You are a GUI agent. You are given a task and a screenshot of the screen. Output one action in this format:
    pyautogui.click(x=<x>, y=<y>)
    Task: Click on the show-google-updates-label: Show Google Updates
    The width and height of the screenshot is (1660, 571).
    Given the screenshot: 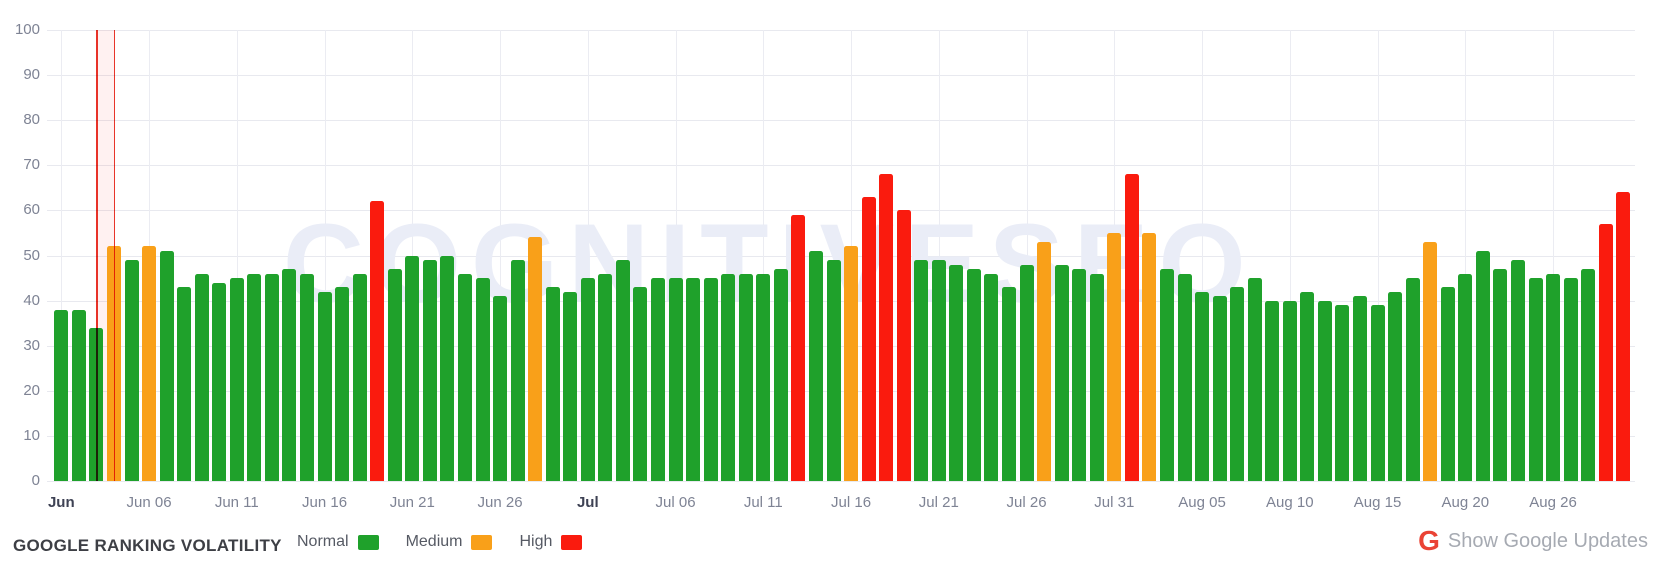 What is the action you would take?
    pyautogui.click(x=1547, y=540)
    